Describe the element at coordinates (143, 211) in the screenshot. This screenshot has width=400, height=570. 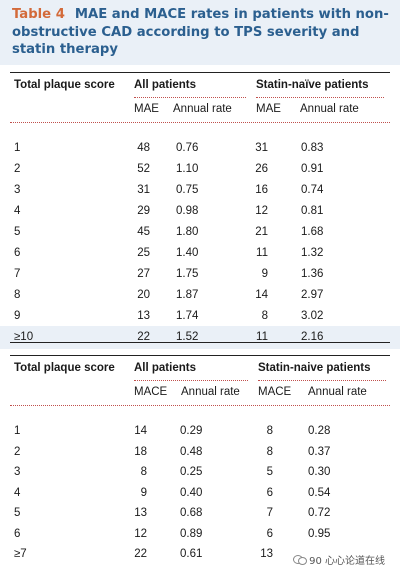
I see `cell-events-all: 29` at that location.